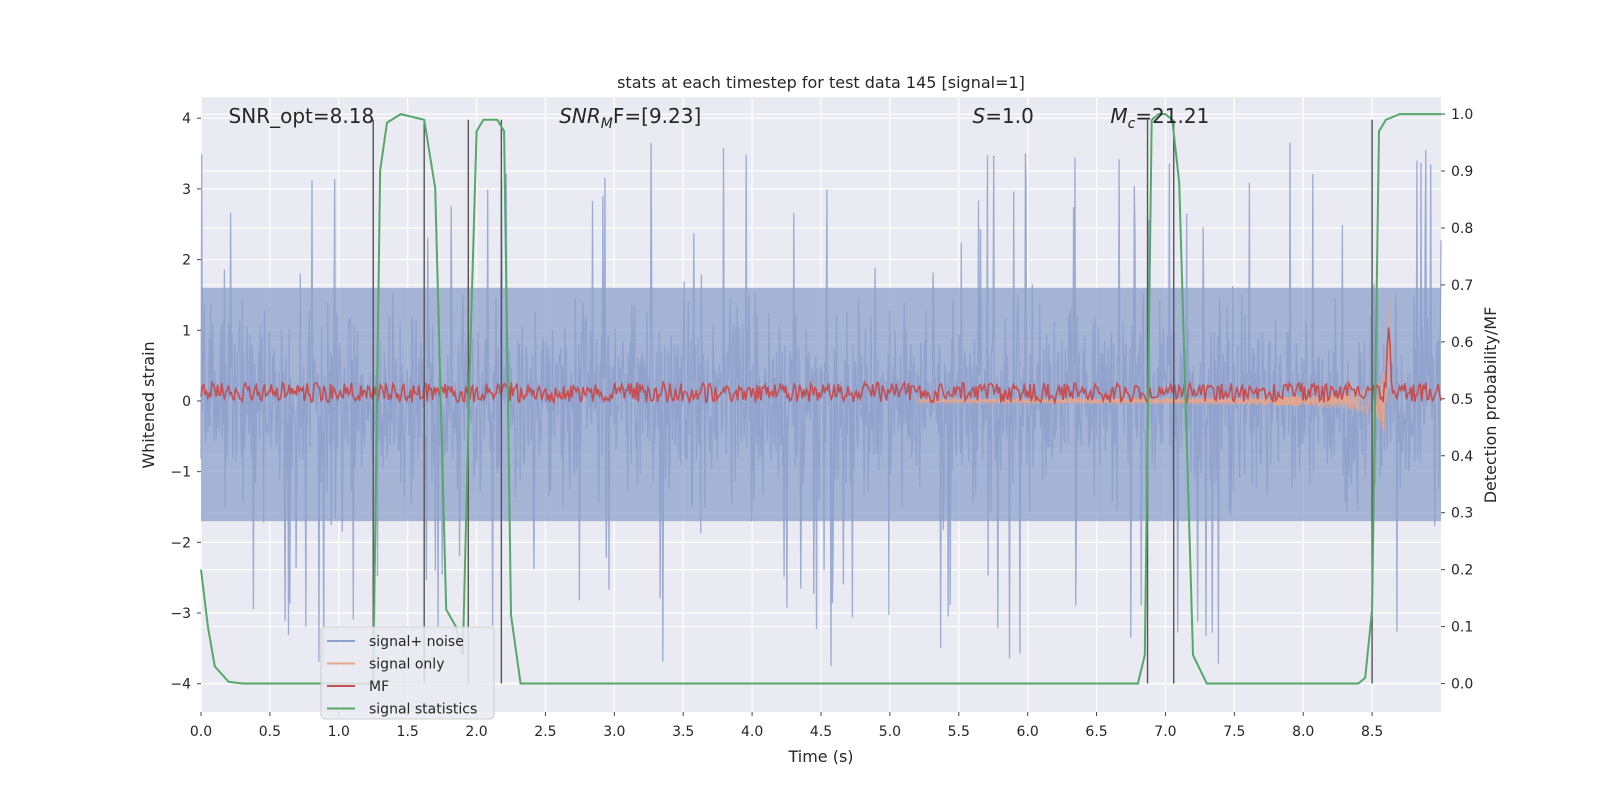 This screenshot has height=800, width=1600. Describe the element at coordinates (180, 473) in the screenshot. I see `y-left-tick-label: −1` at that location.